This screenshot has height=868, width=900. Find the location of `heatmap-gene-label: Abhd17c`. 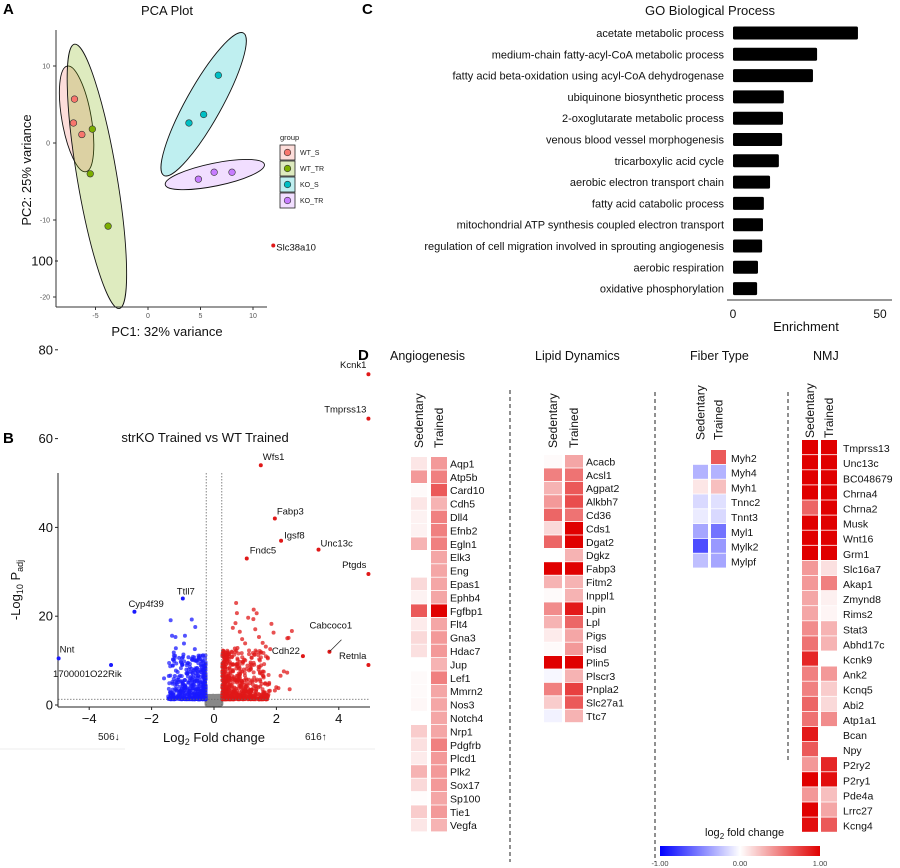

heatmap-gene-label: Abhd17c is located at coordinates (863, 645).